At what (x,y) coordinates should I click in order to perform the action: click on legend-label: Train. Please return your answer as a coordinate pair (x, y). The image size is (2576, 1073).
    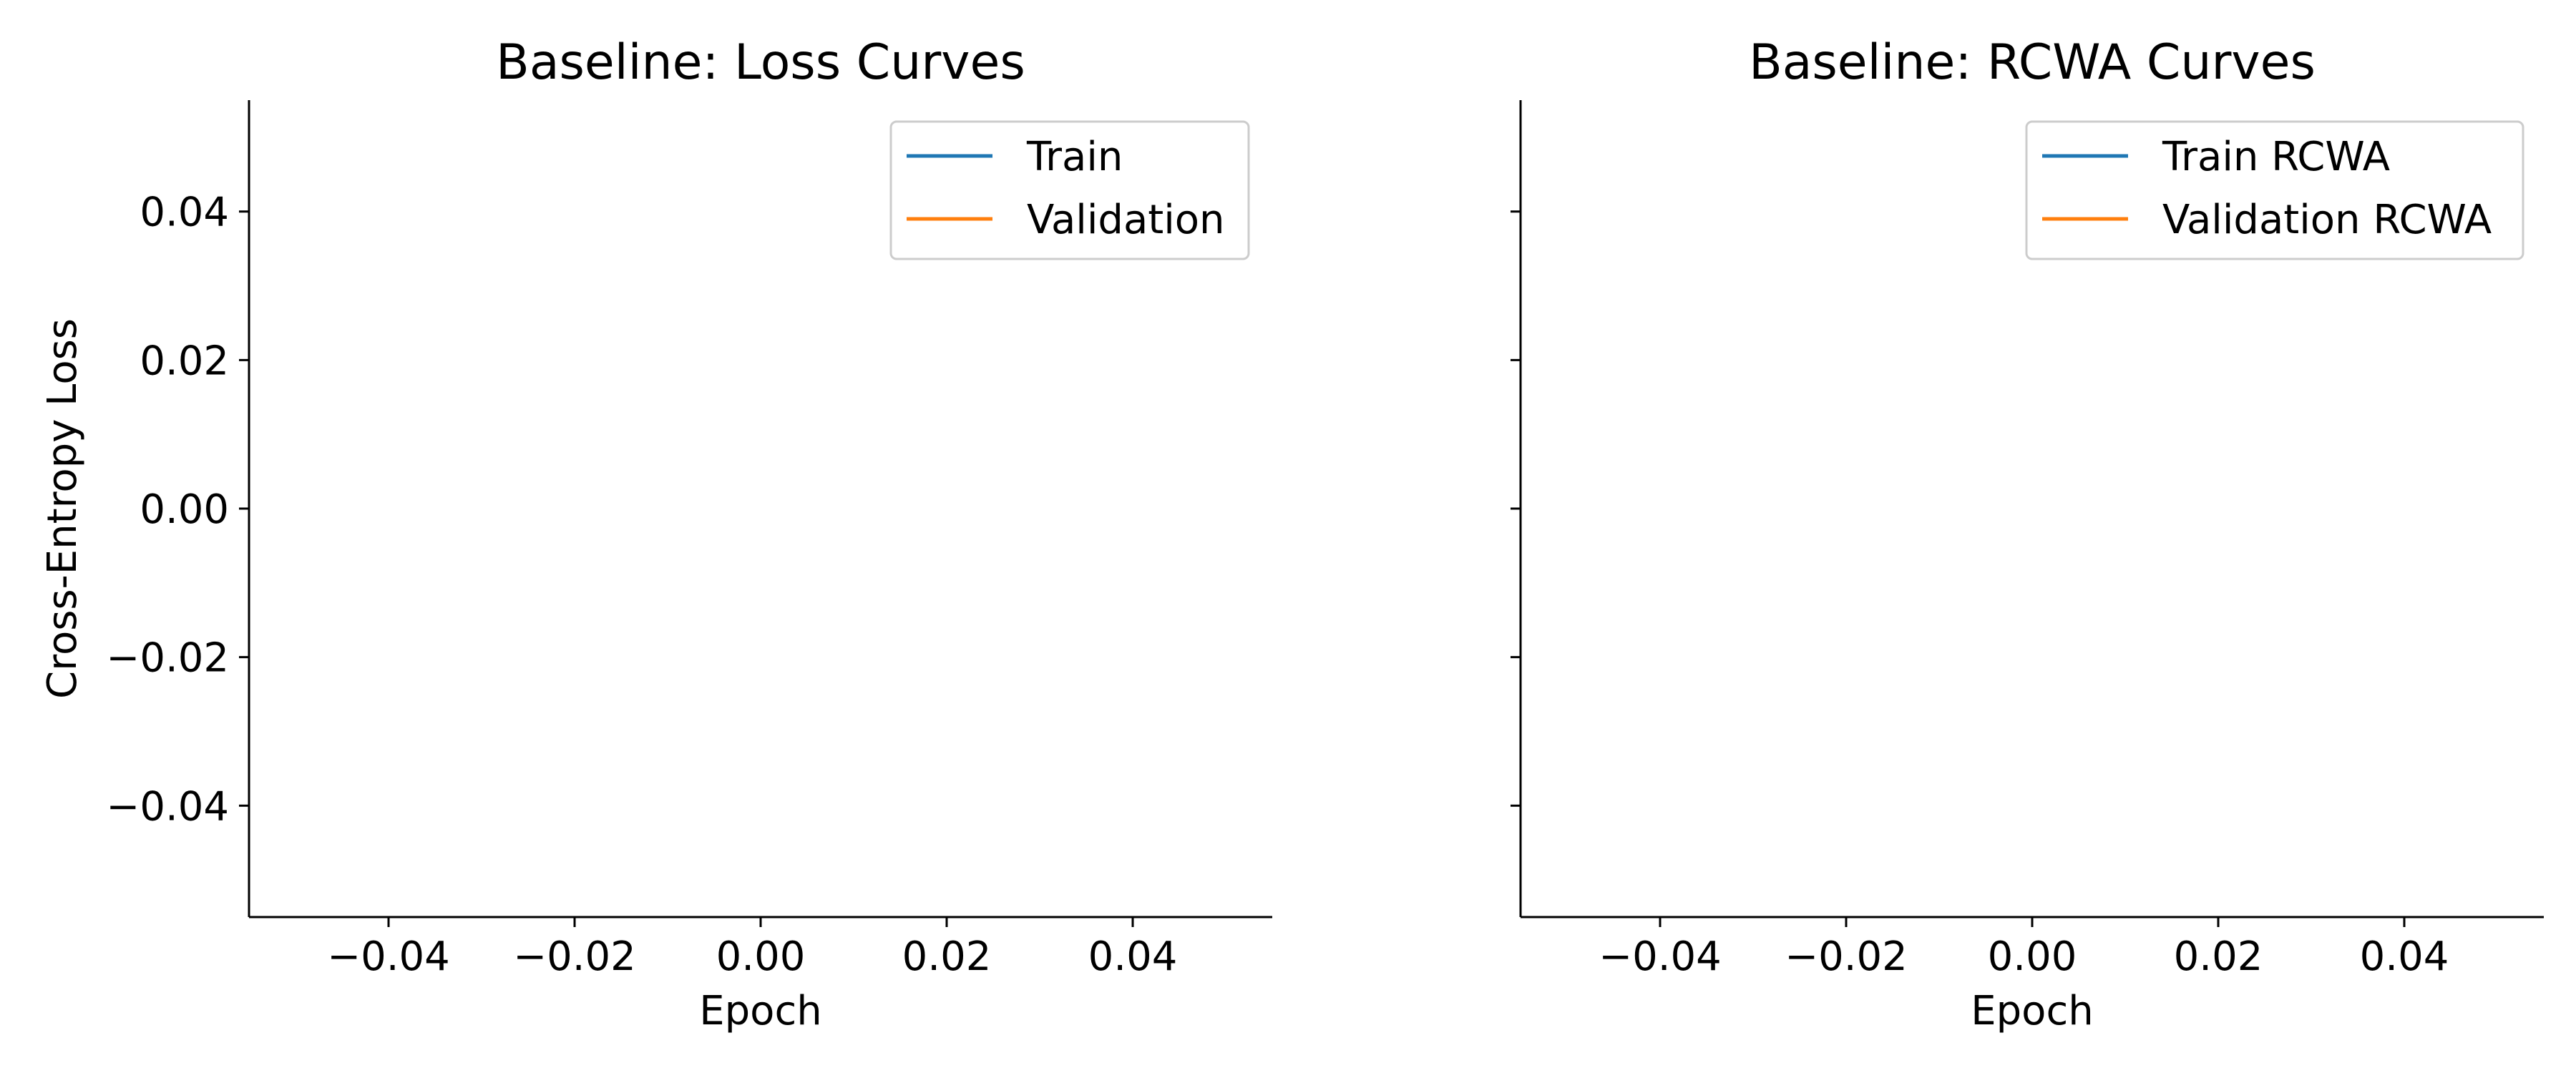
    Looking at the image, I should click on (1074, 157).